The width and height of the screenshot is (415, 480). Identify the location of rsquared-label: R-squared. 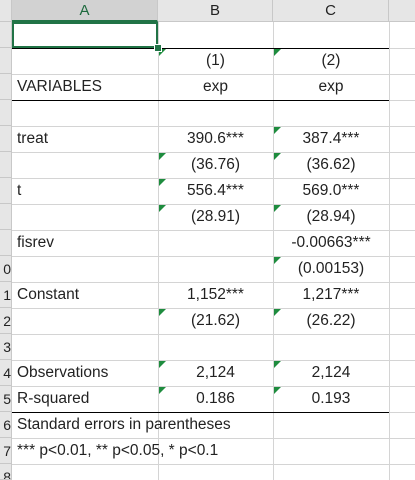
(53, 398).